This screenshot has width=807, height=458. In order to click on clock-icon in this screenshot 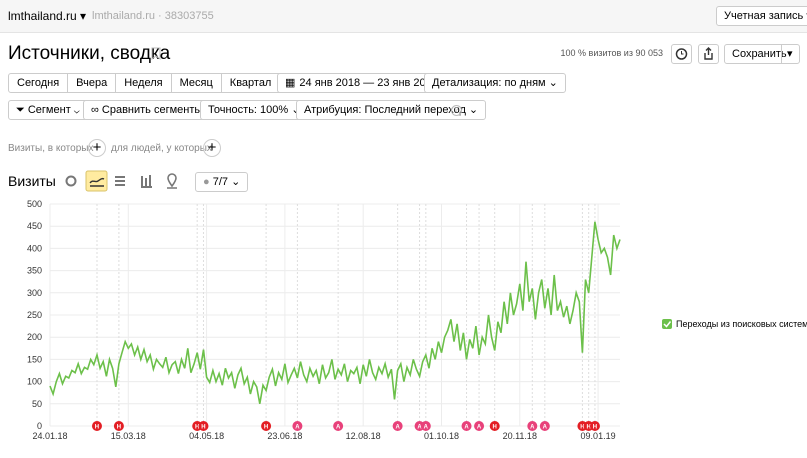, I will do `click(681, 54)`.